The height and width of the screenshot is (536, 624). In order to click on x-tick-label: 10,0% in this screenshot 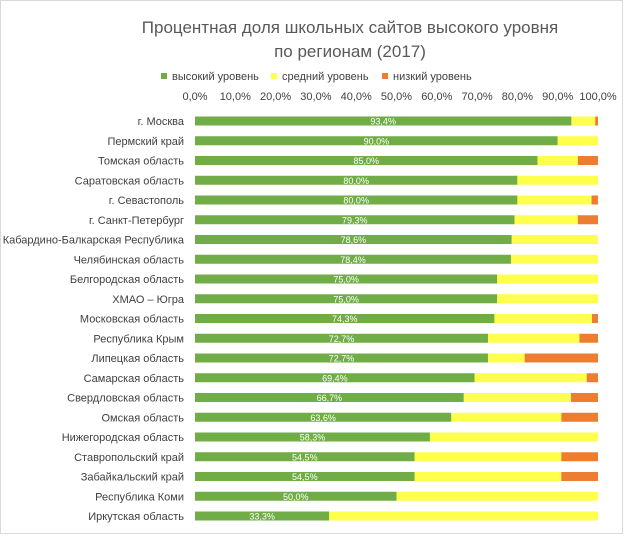, I will do `click(235, 97)`.